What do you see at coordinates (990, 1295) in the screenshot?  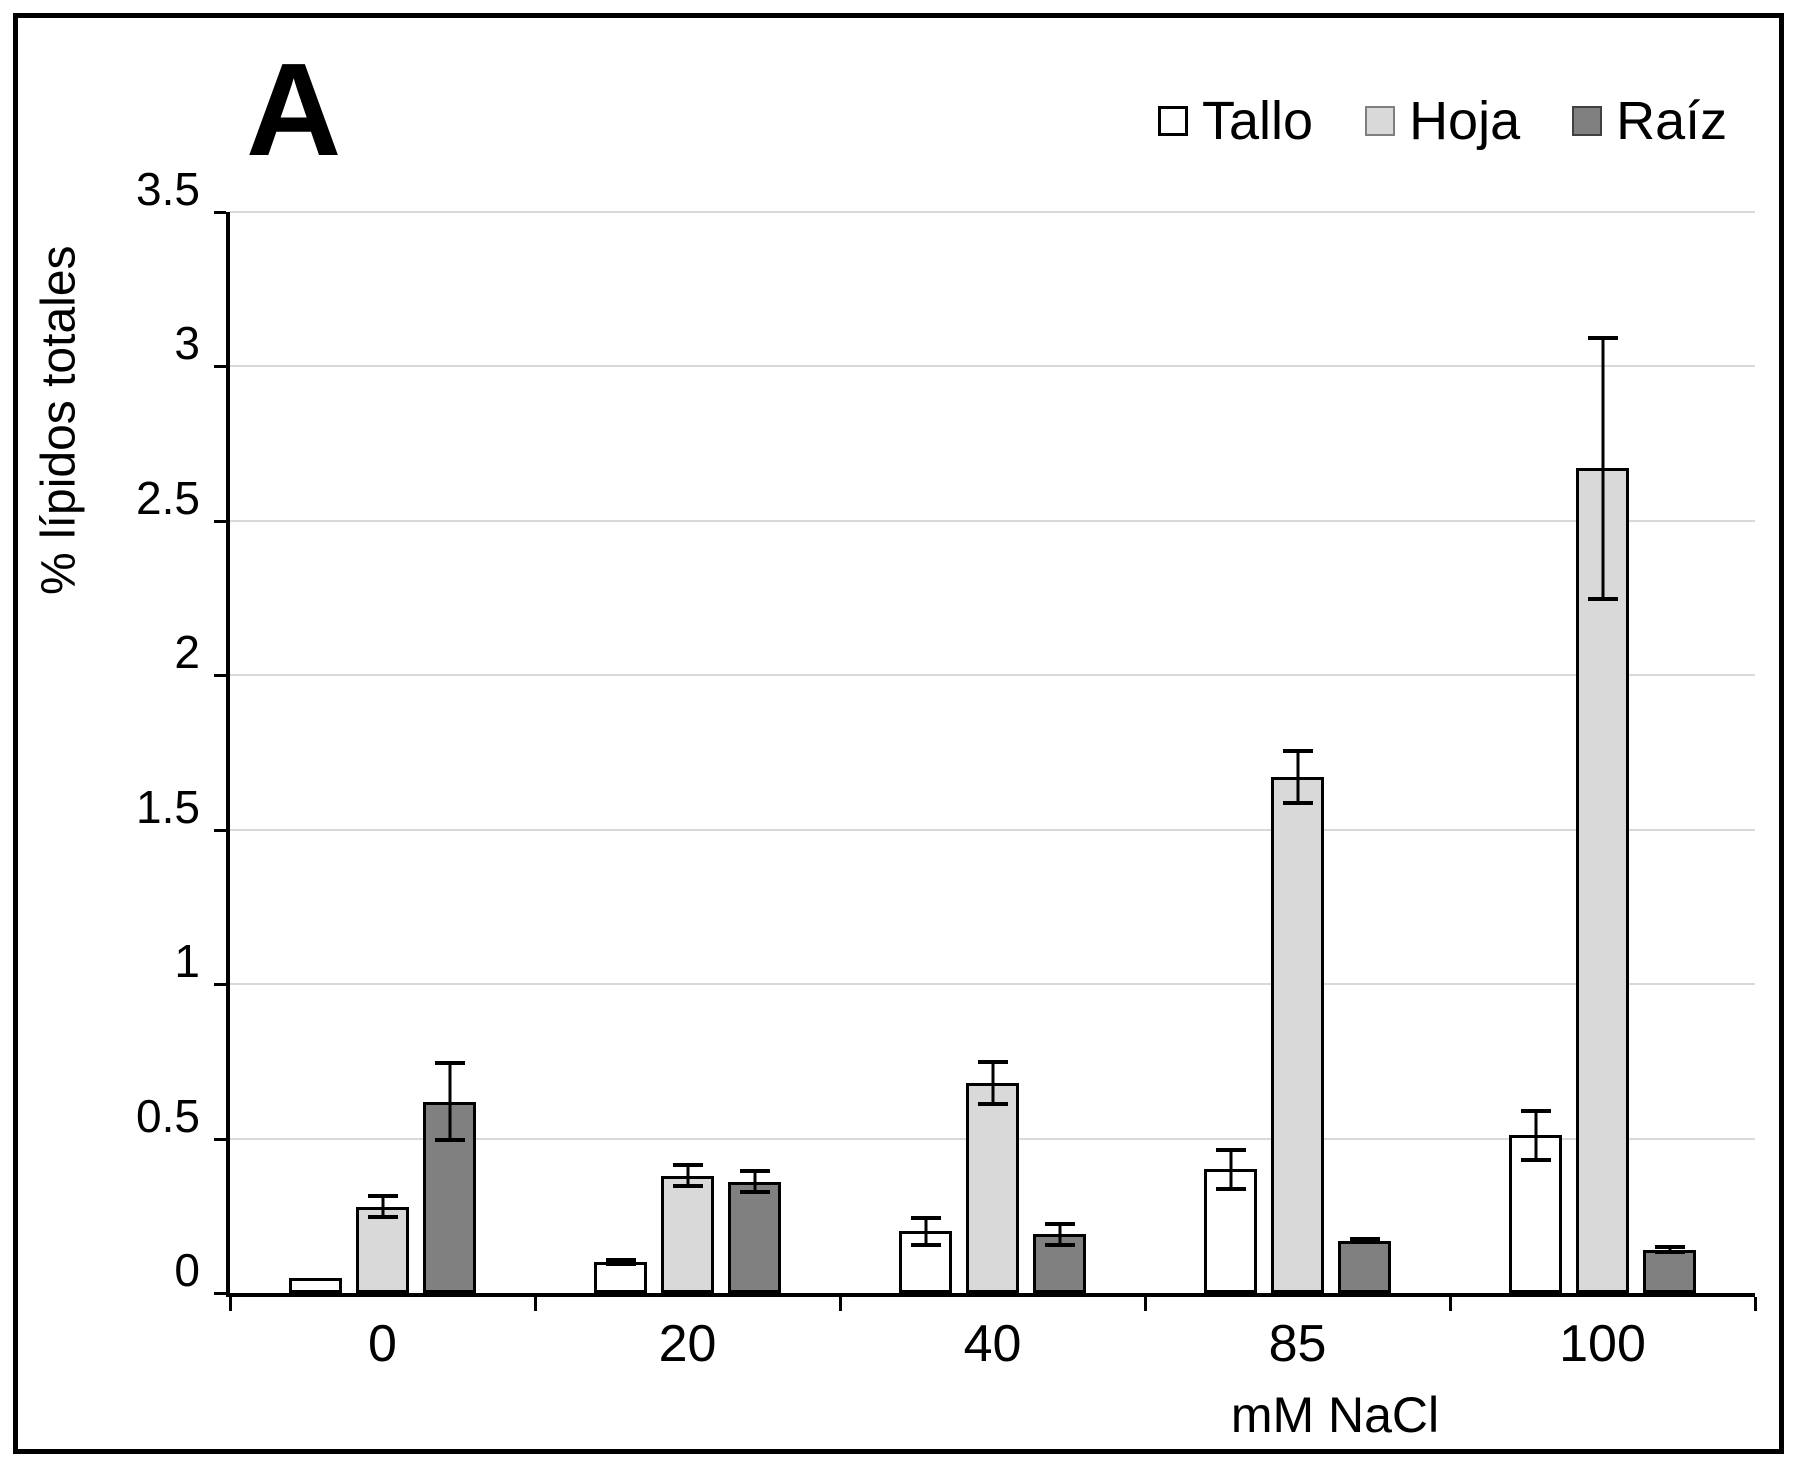 I see `x-axis-line` at bounding box center [990, 1295].